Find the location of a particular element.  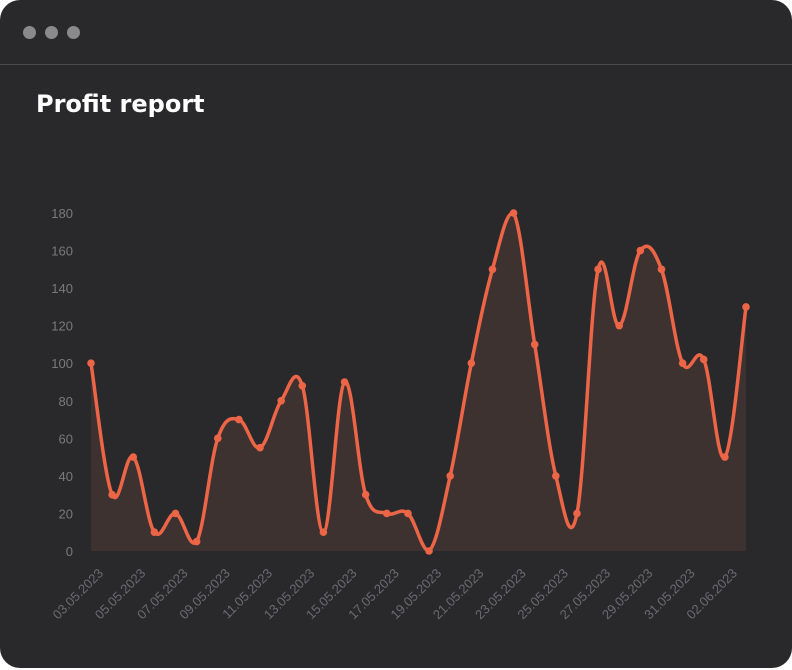

y-tick-label: 0 is located at coordinates (69, 551).